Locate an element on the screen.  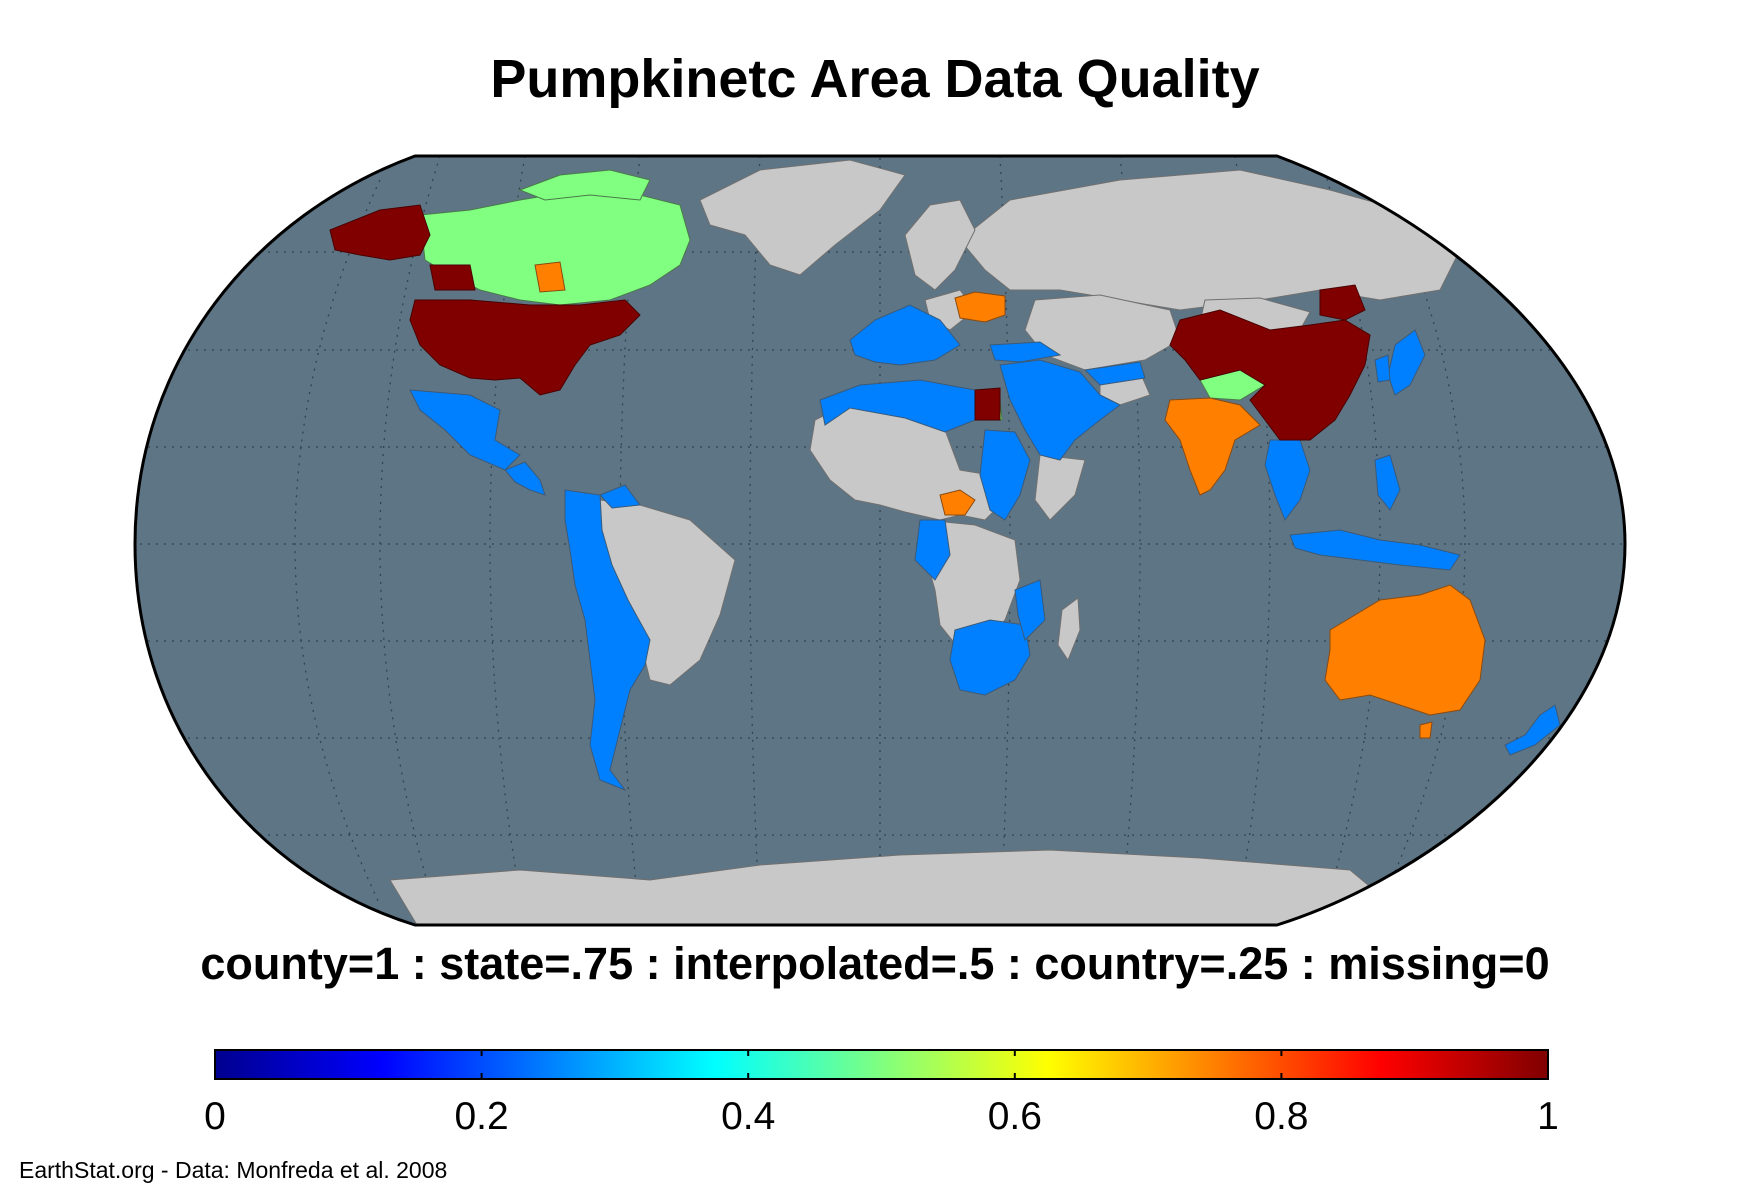
region-korea is located at coordinates (1382, 368).